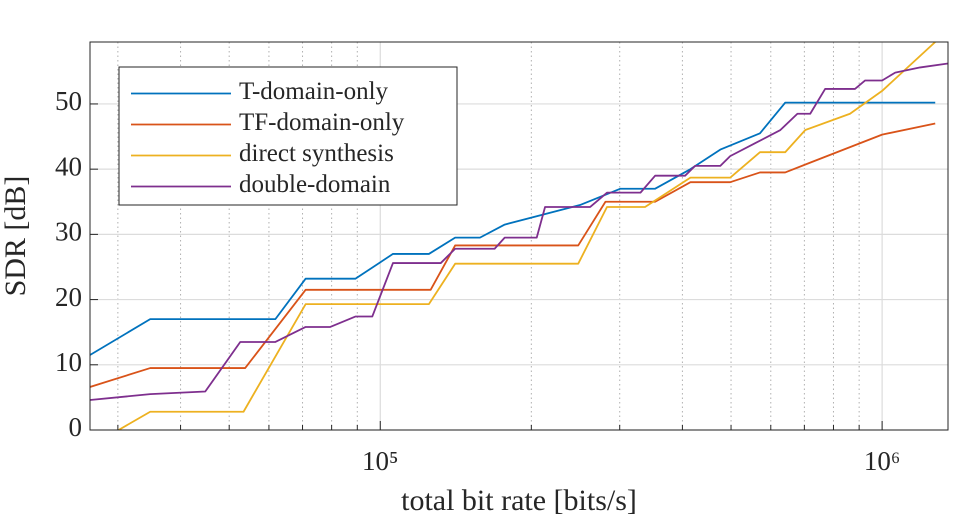 This screenshot has height=526, width=954. Describe the element at coordinates (68, 362) in the screenshot. I see `y-tick-label: 10` at that location.